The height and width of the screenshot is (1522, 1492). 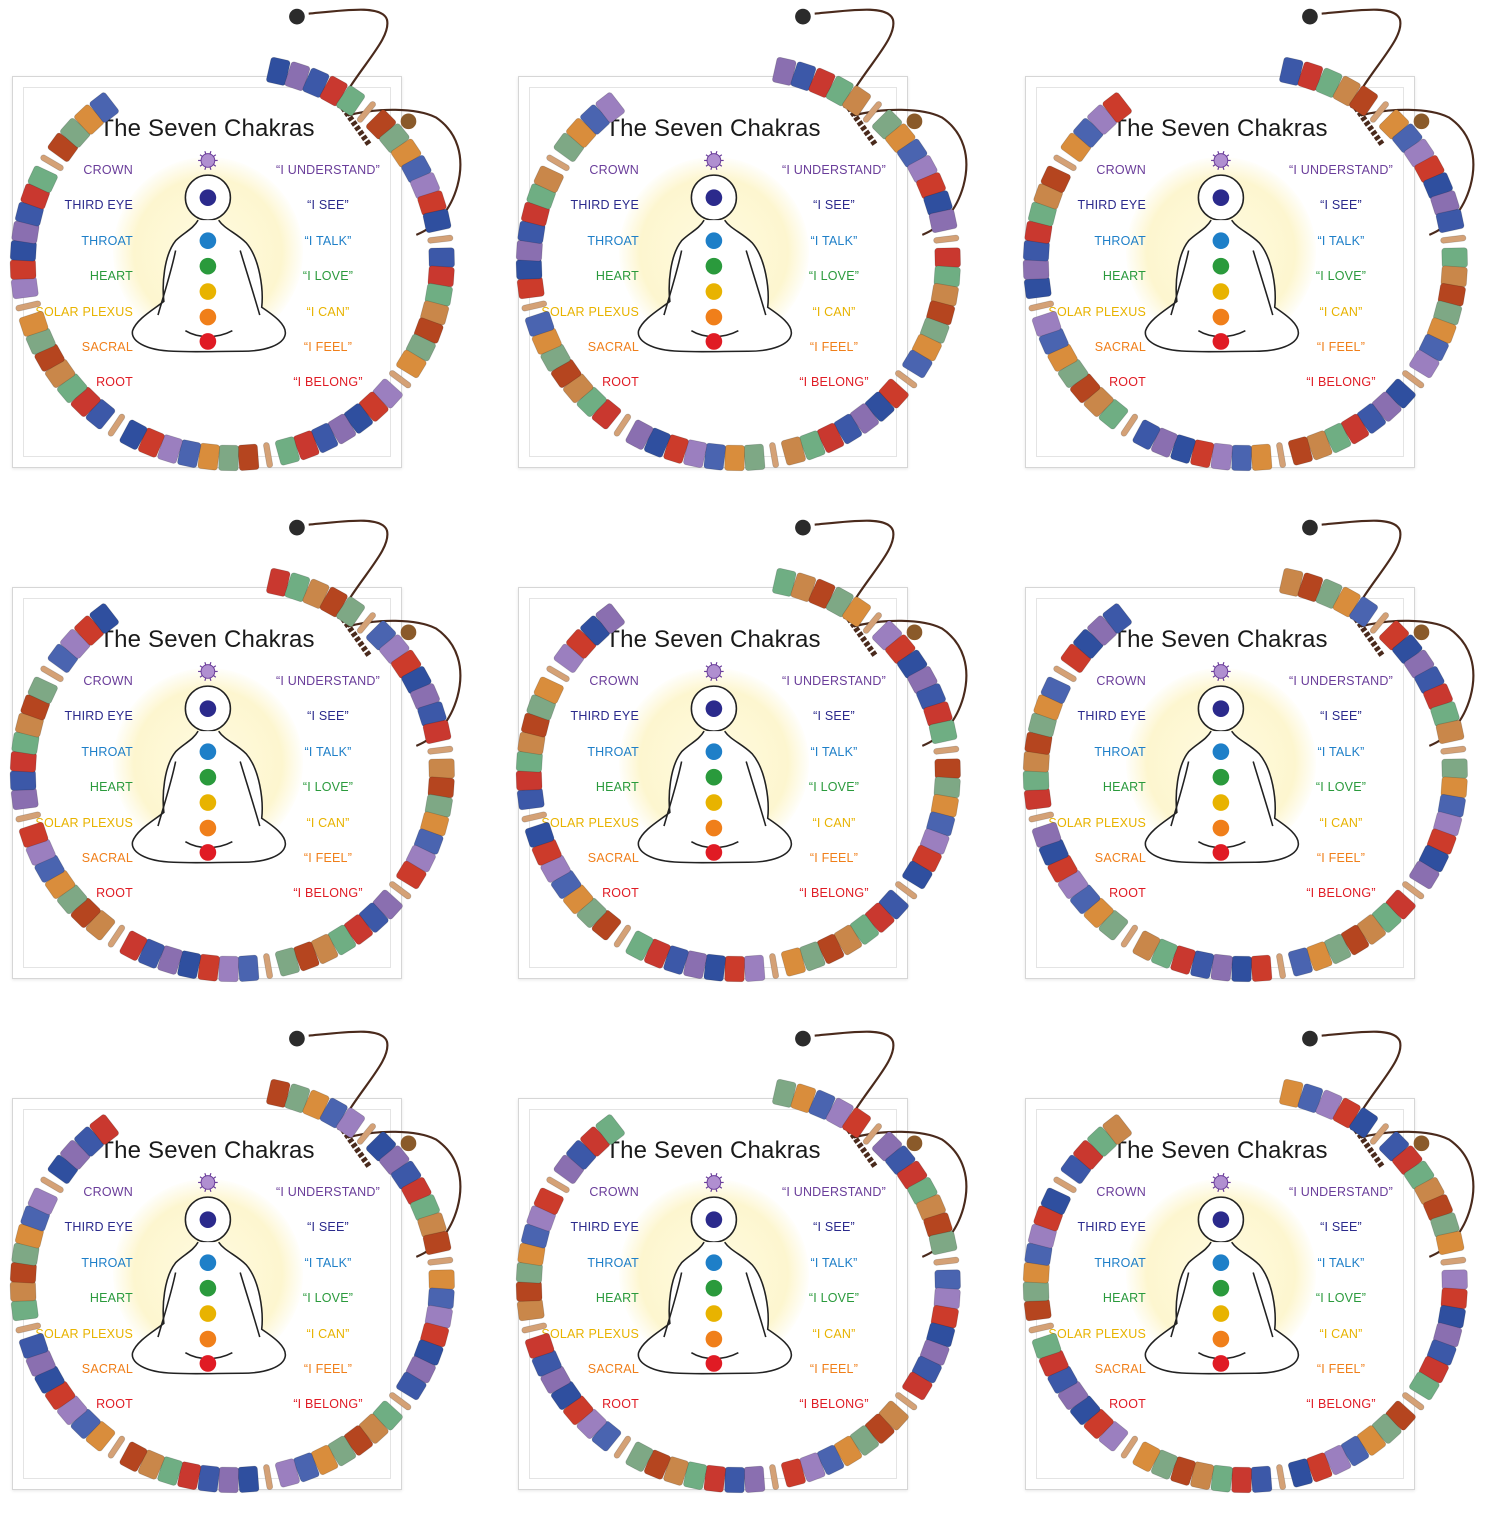 What do you see at coordinates (235, 240) in the screenshot?
I see `bracelet-illustration` at bounding box center [235, 240].